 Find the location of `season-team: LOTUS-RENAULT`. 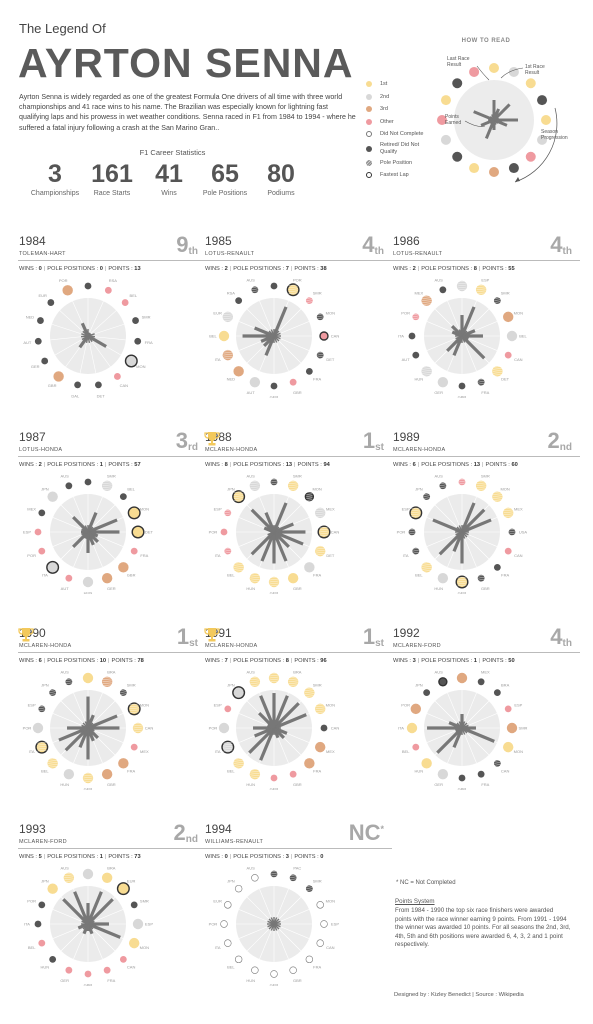

season-team: LOTUS-RENAULT is located at coordinates (230, 254).